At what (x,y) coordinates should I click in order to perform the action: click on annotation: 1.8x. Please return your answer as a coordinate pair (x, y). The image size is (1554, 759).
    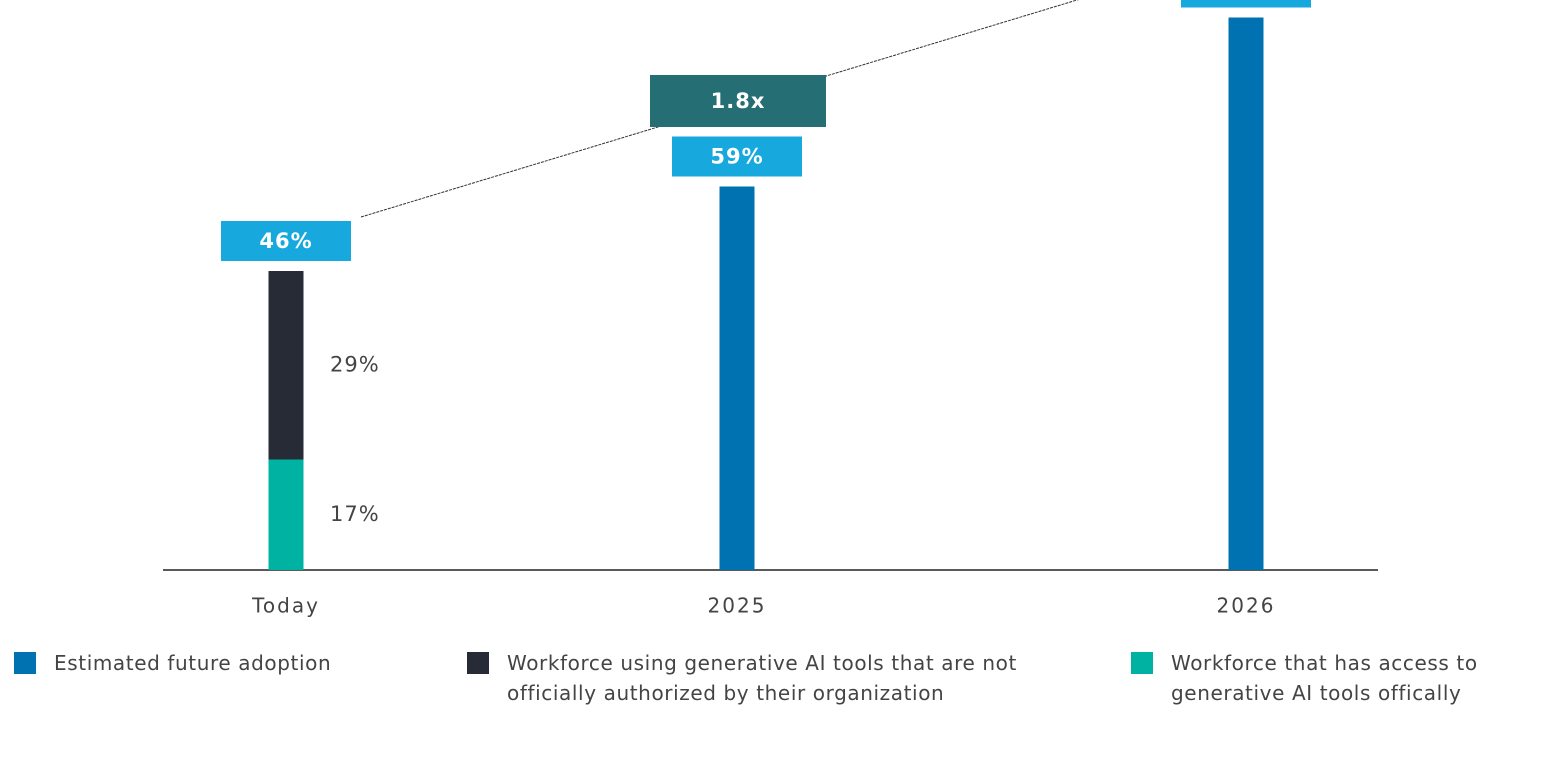
    Looking at the image, I should click on (738, 101).